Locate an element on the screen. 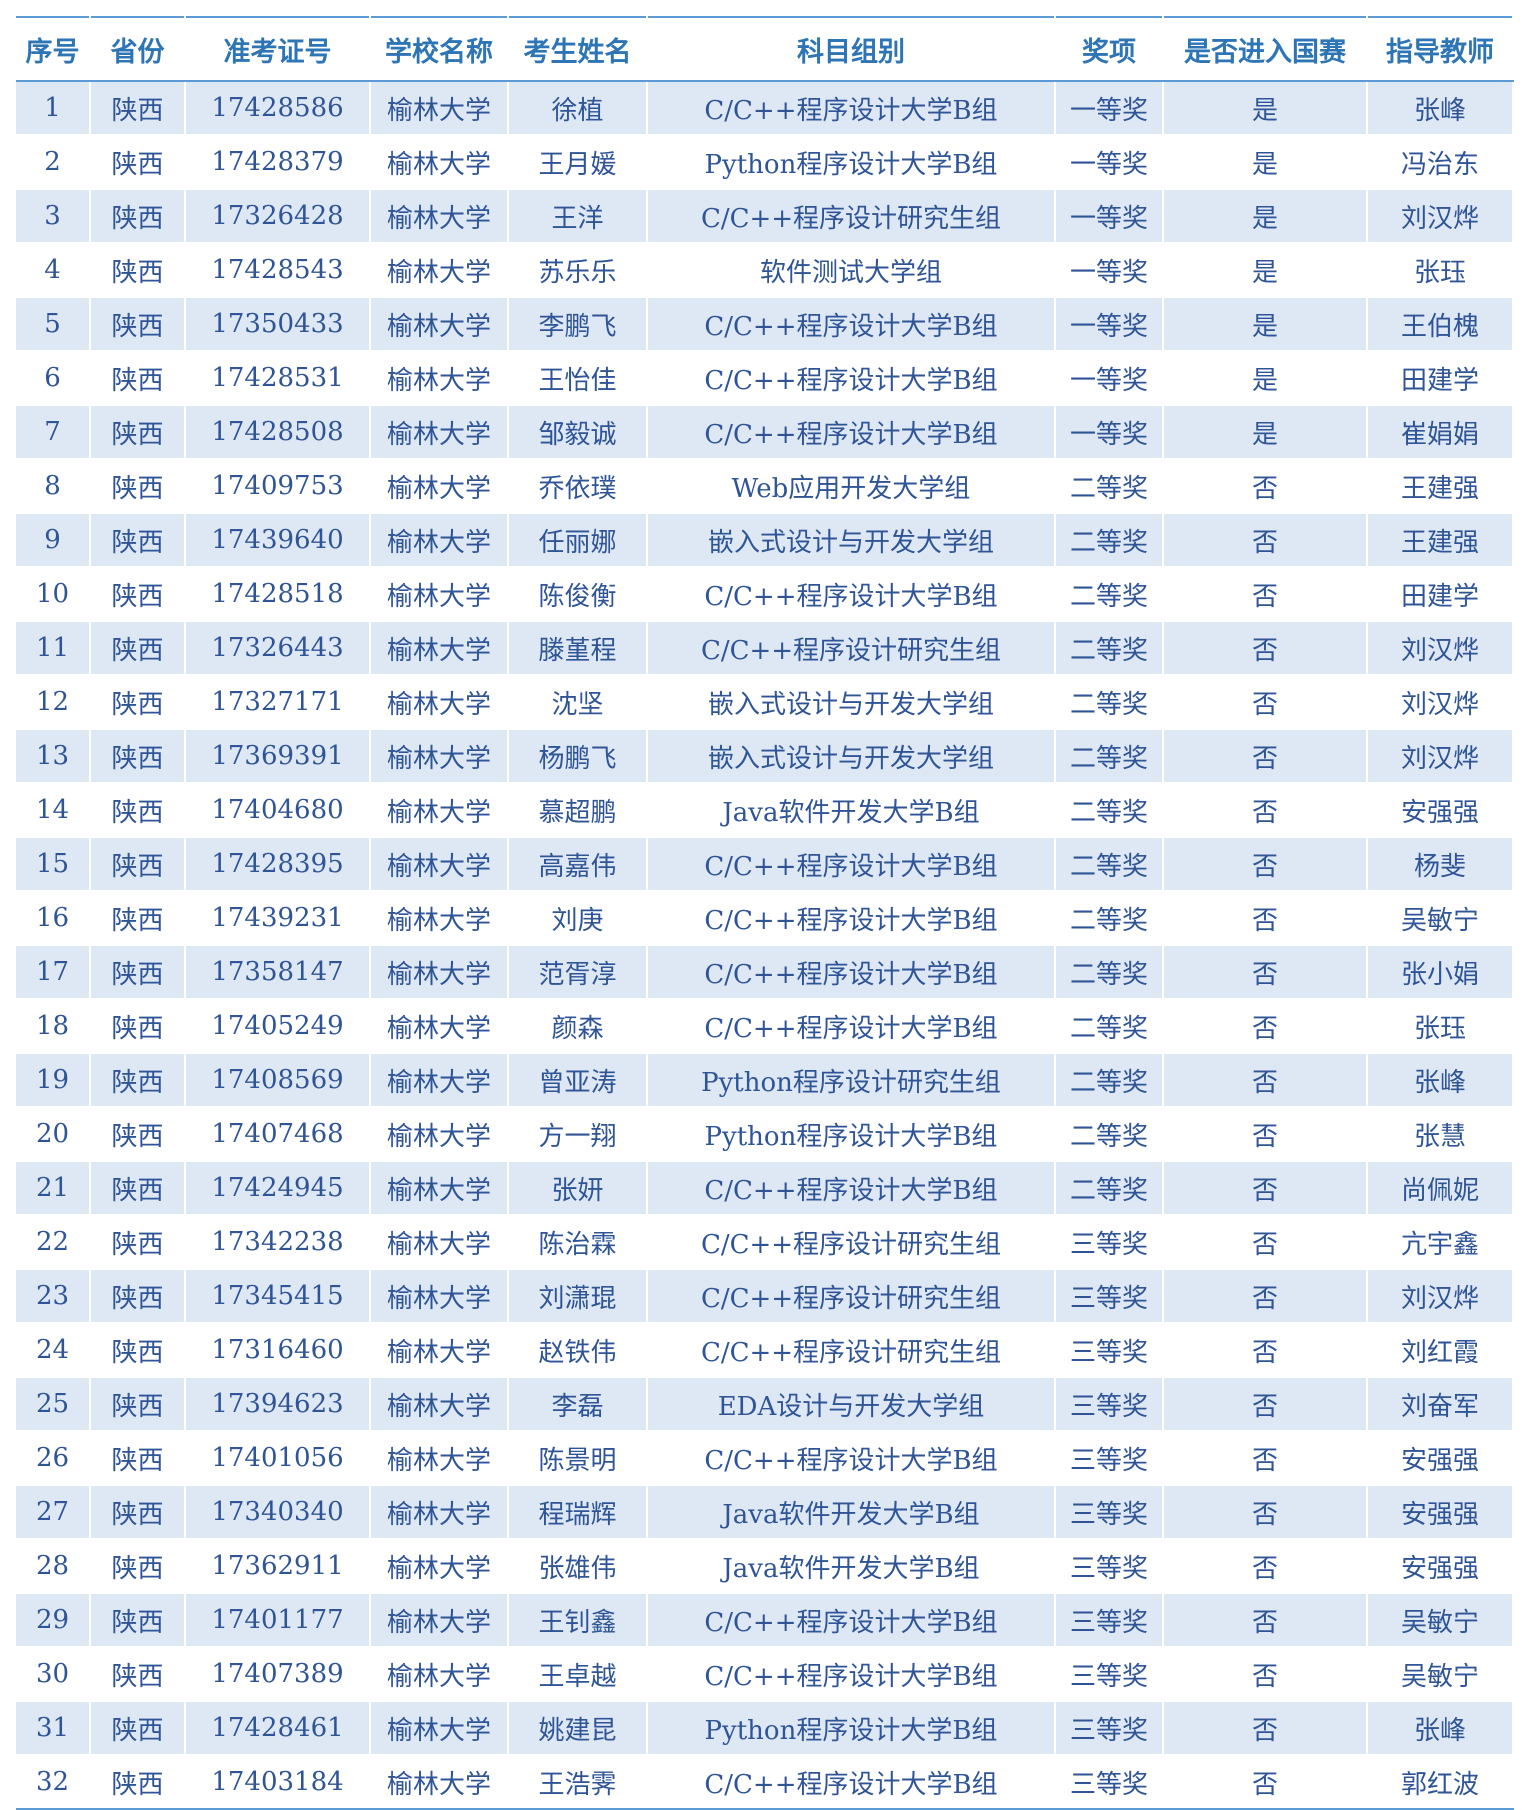 The width and height of the screenshot is (1530, 1810). cell: 郭红波 is located at coordinates (1440, 1782).